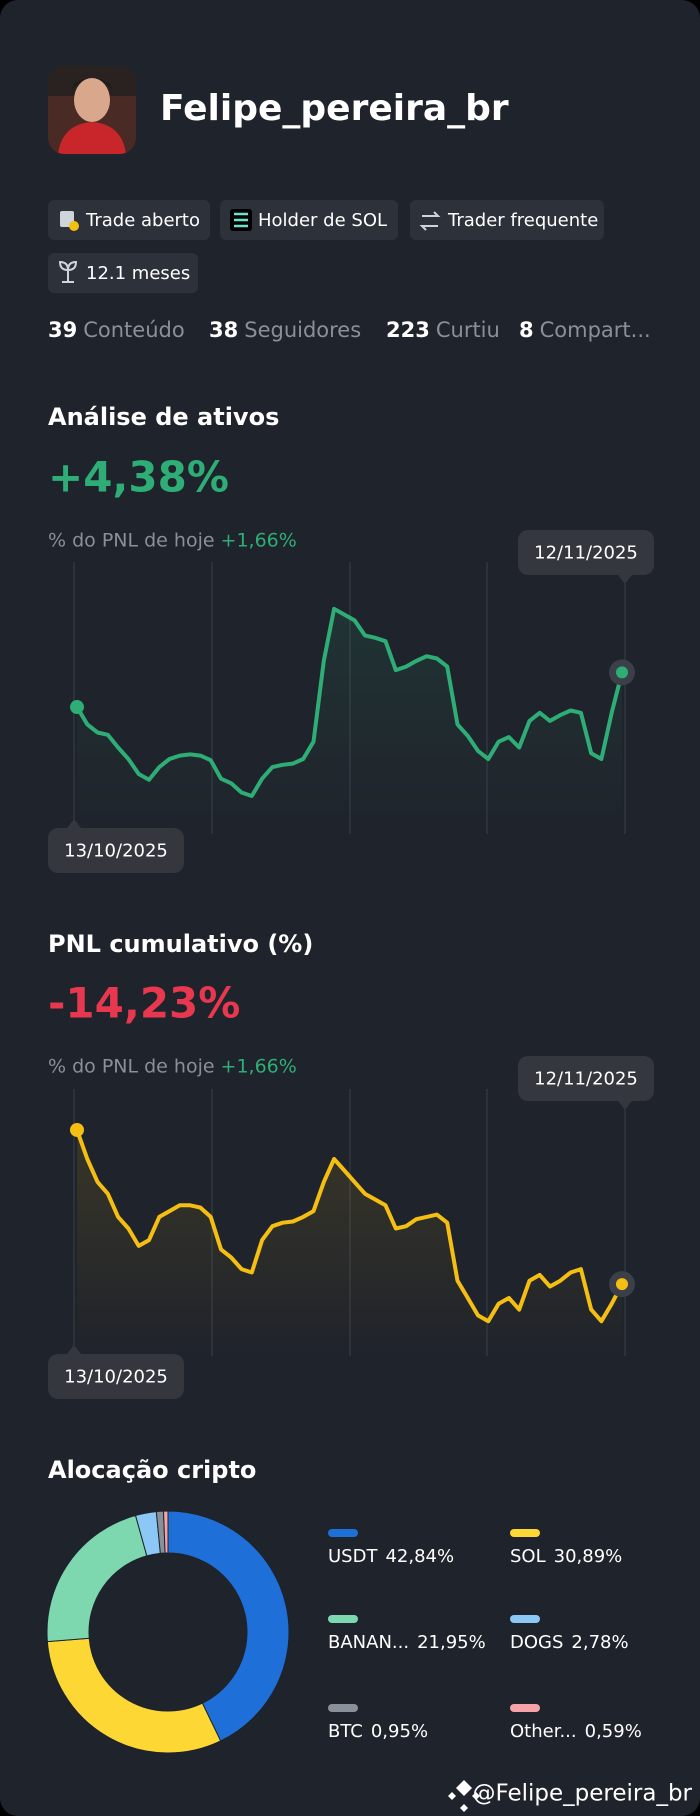 Image resolution: width=700 pixels, height=1816 pixels. I want to click on stat-value: 223, so click(408, 330).